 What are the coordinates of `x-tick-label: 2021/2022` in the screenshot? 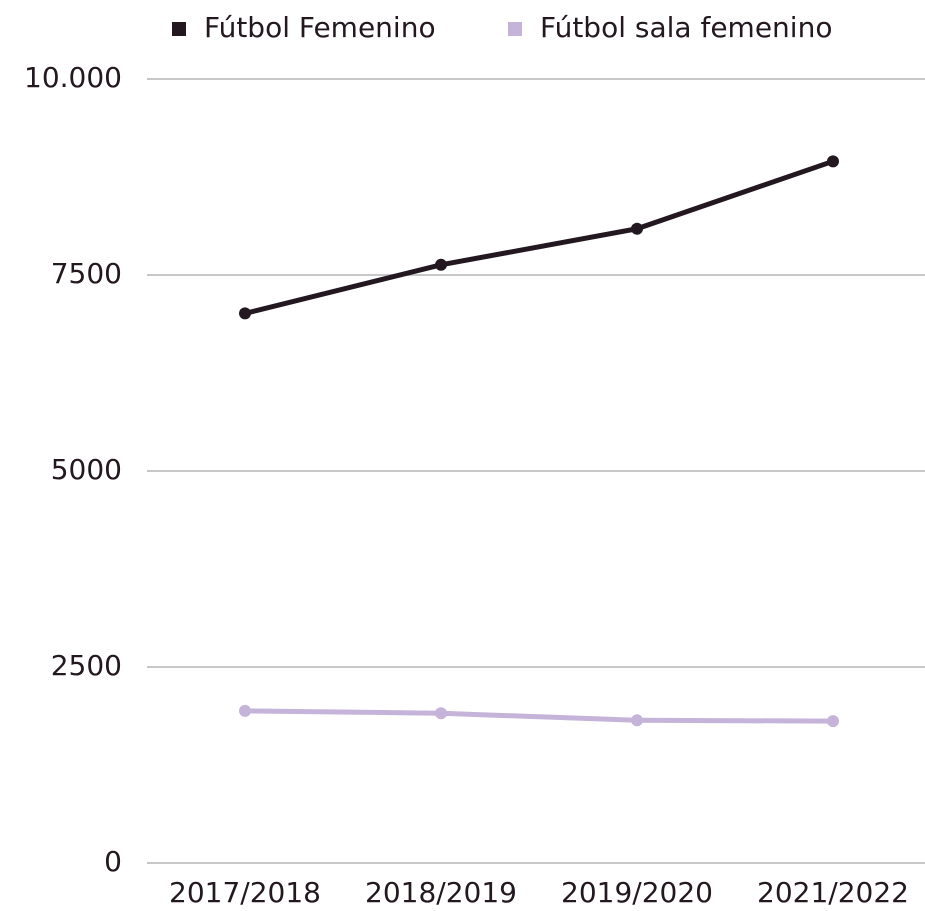 It's located at (833, 892).